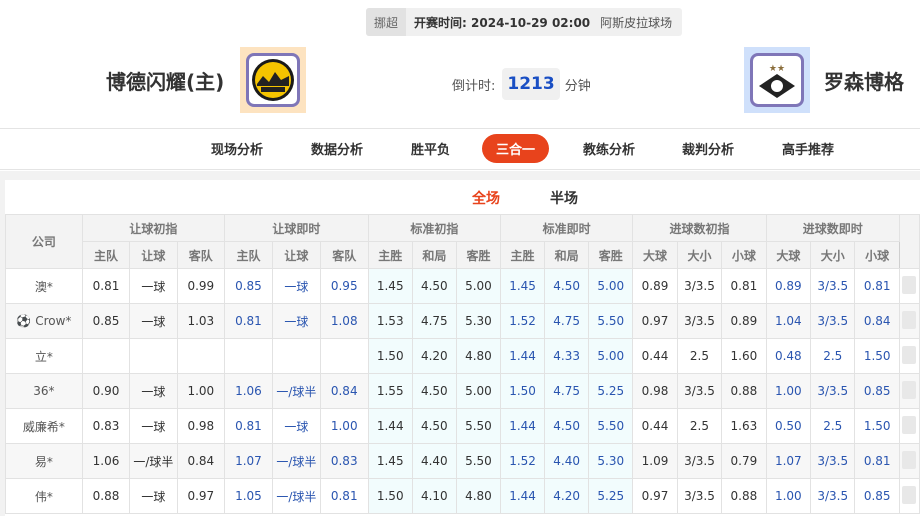 This screenshot has height=516, width=920. Describe the element at coordinates (248, 496) in the screenshot. I see `odds-cell: 1.05` at that location.